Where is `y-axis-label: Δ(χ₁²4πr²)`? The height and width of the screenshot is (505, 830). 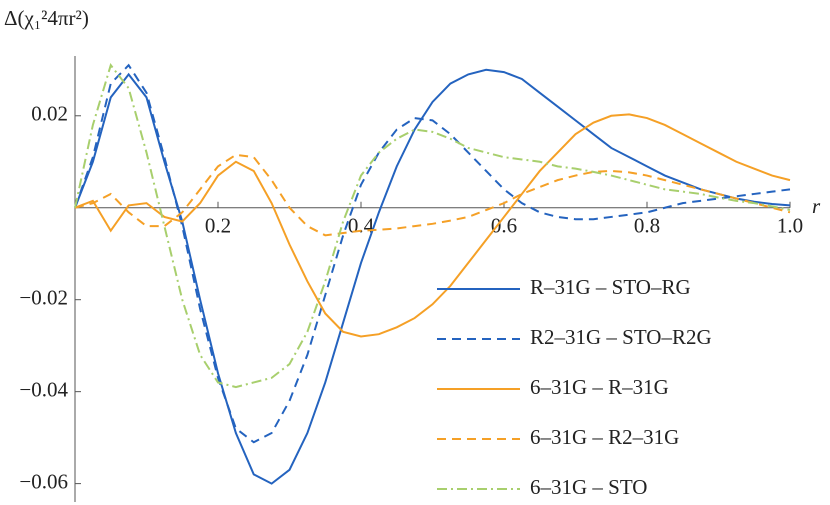 y-axis-label: Δ(χ₁²4πr²) is located at coordinates (46, 18).